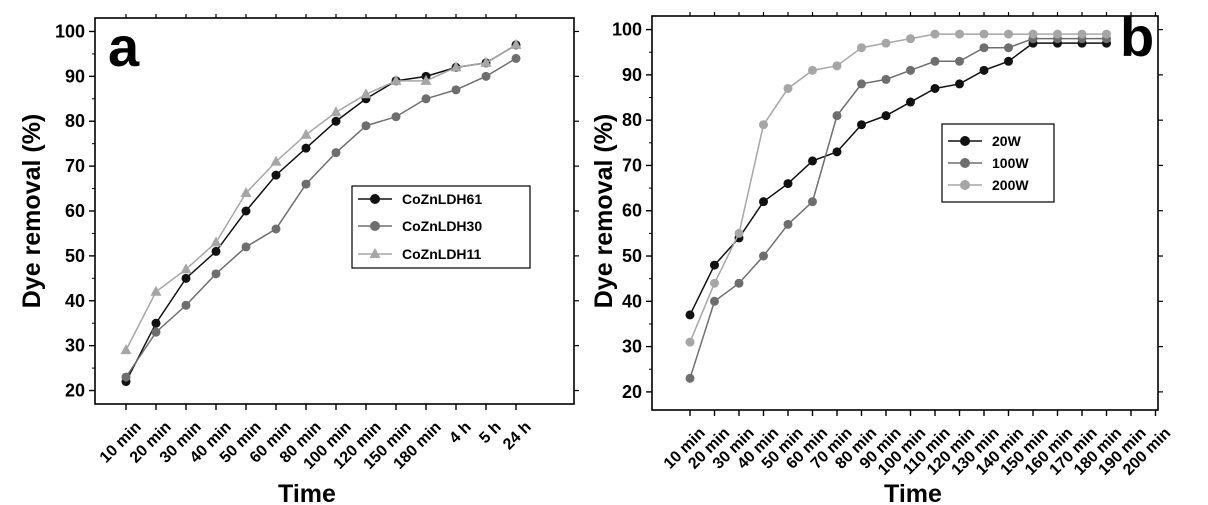  I want to click on legend: 20W 100W 200W, so click(998, 163).